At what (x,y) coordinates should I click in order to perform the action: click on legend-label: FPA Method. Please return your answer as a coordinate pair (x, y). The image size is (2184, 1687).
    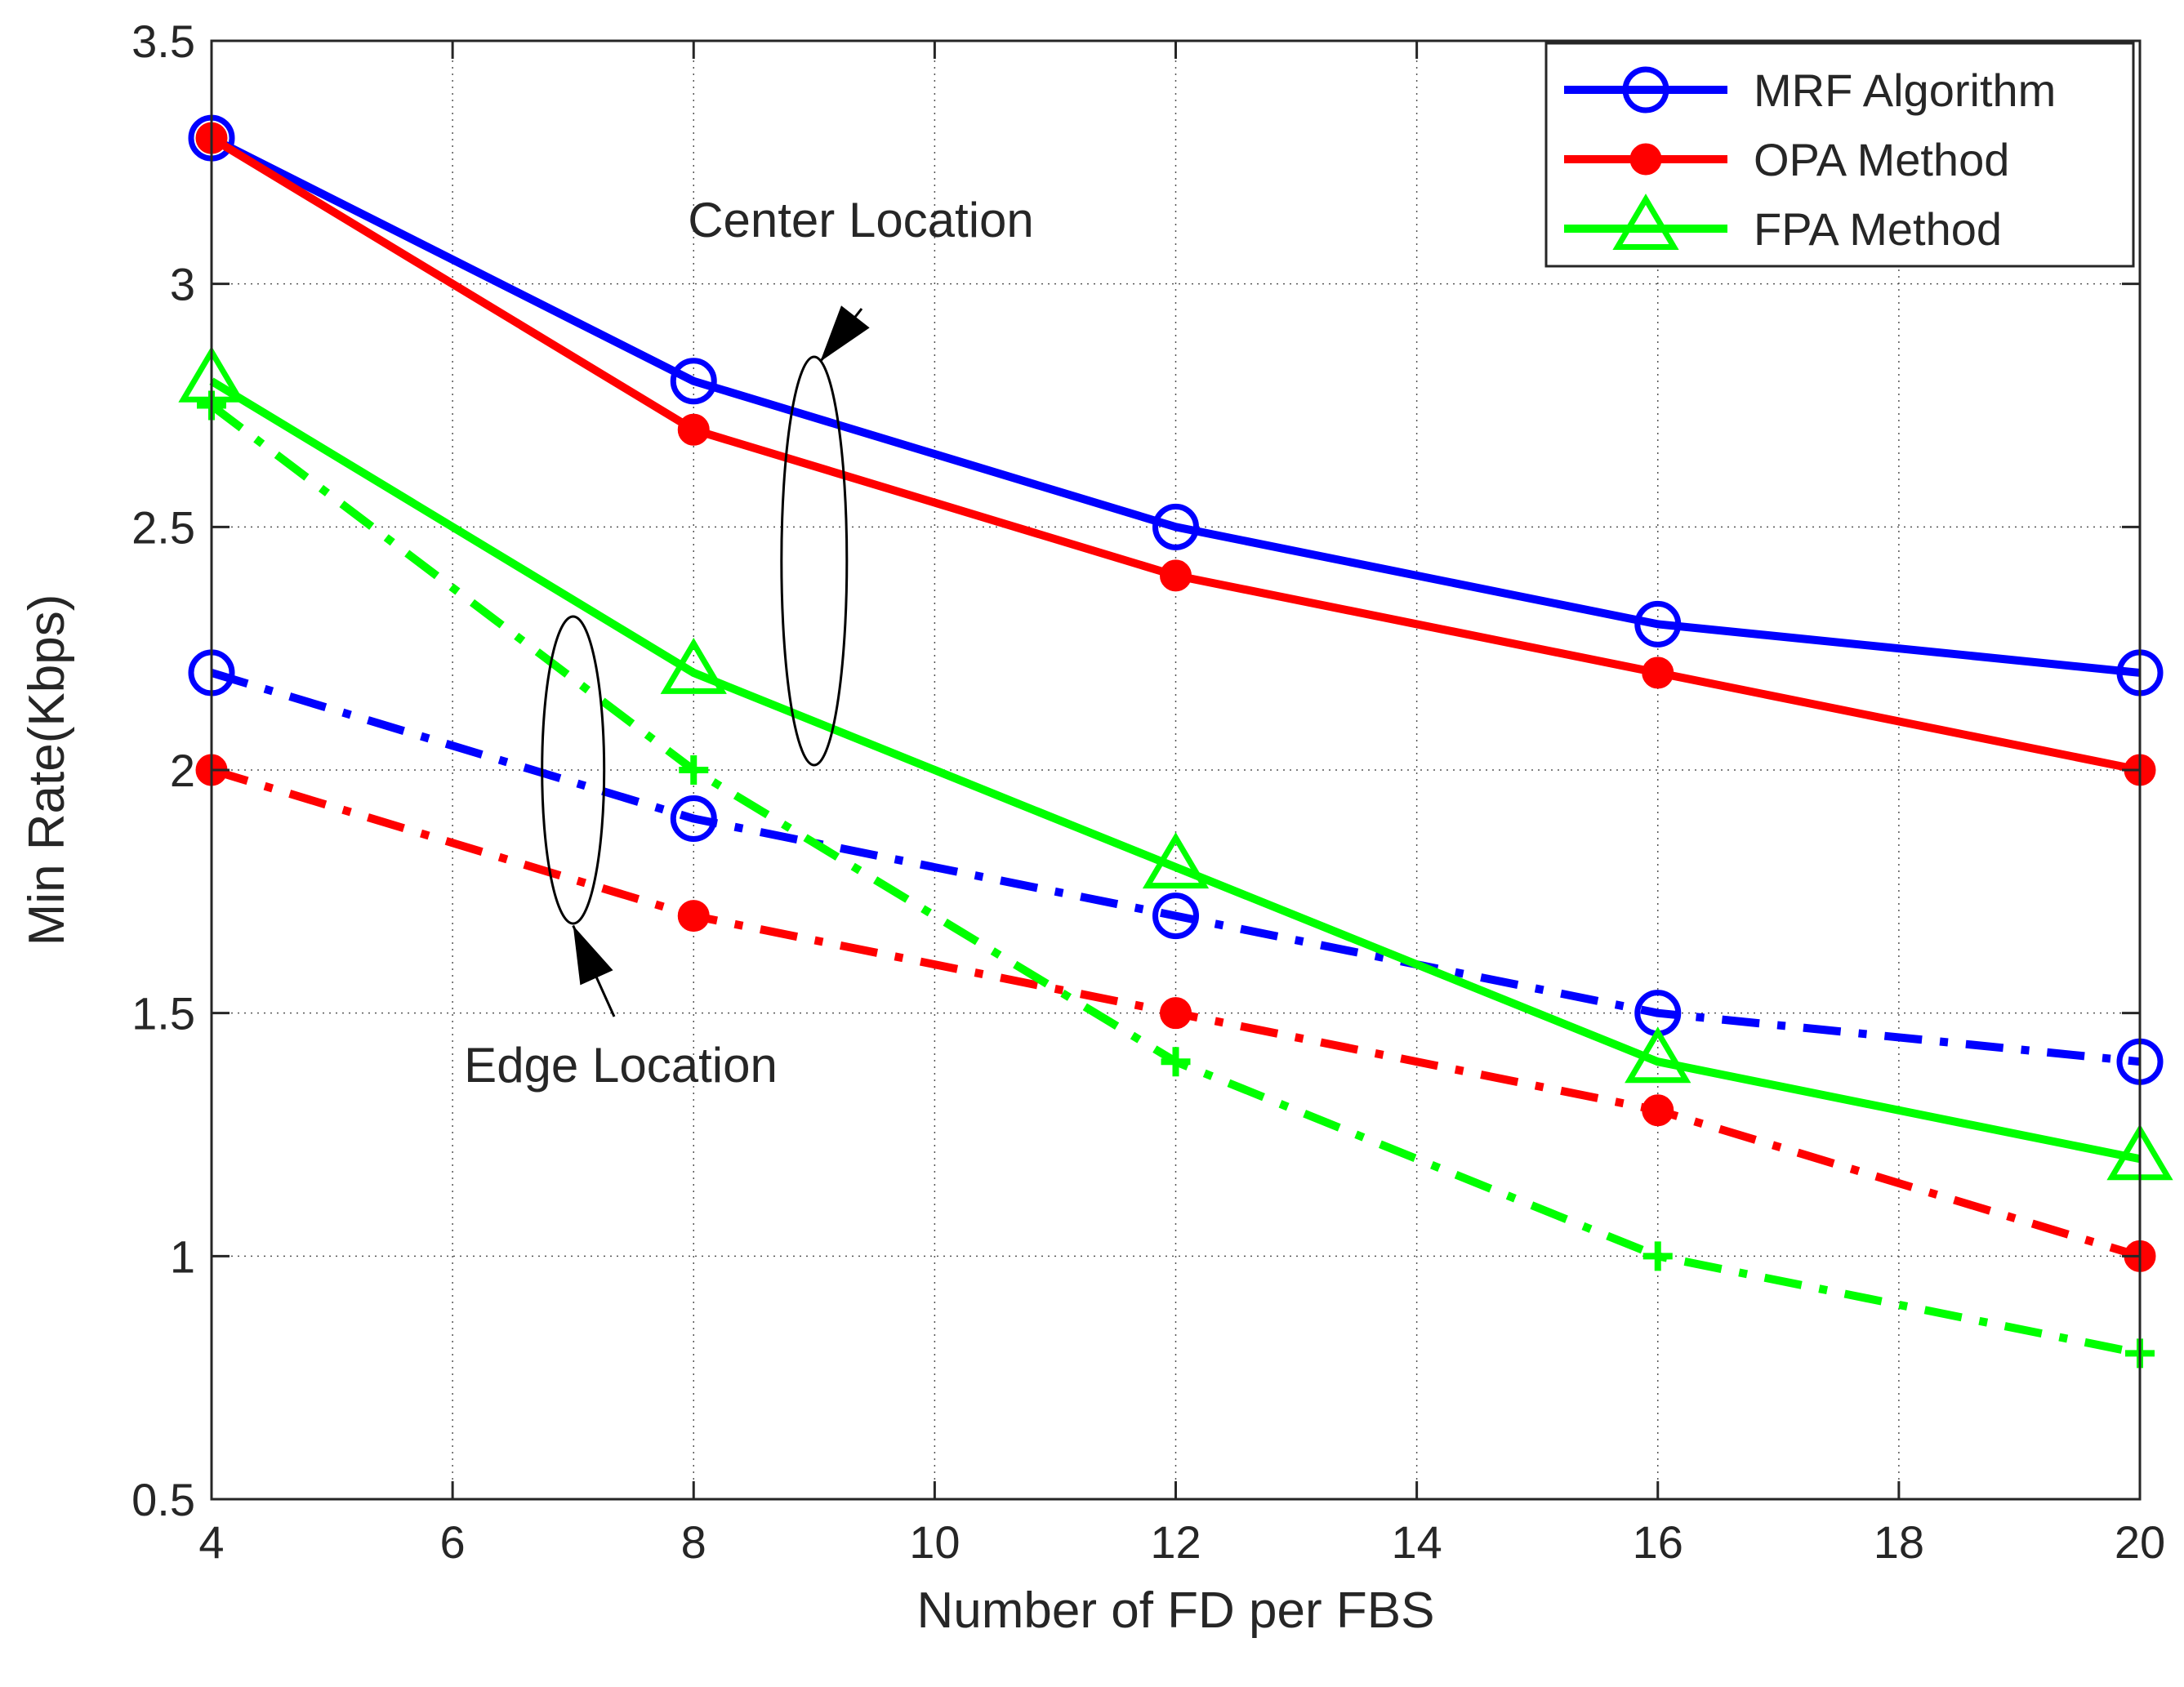
    Looking at the image, I should click on (1878, 229).